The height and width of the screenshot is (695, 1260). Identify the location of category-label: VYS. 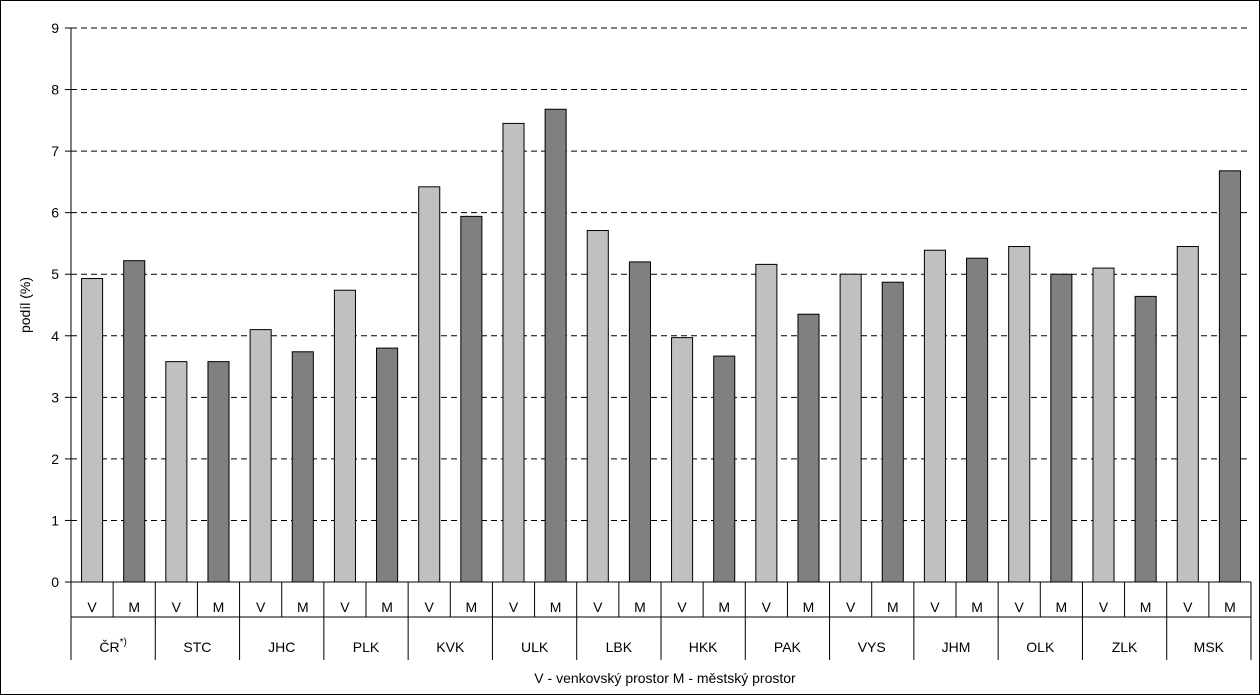
(872, 647).